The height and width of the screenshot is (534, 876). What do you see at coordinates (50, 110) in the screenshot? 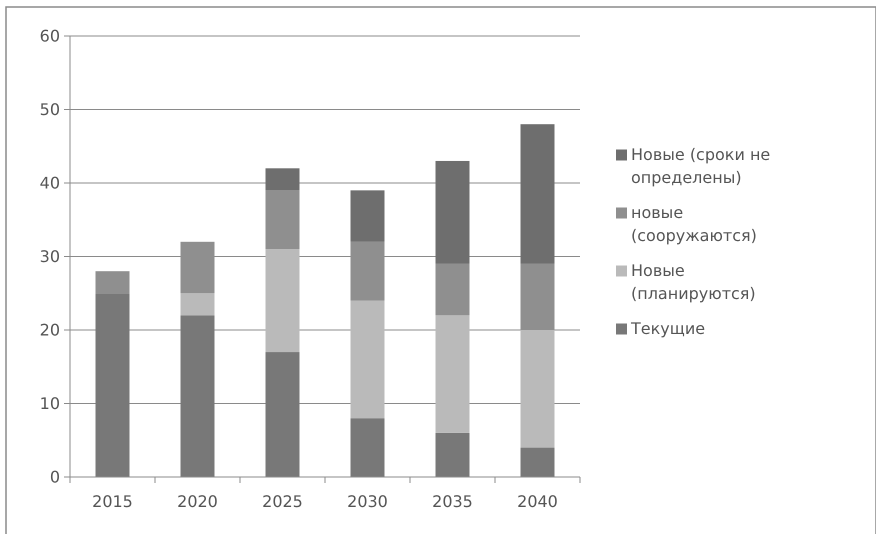
I see `y-tick-label: 50` at bounding box center [50, 110].